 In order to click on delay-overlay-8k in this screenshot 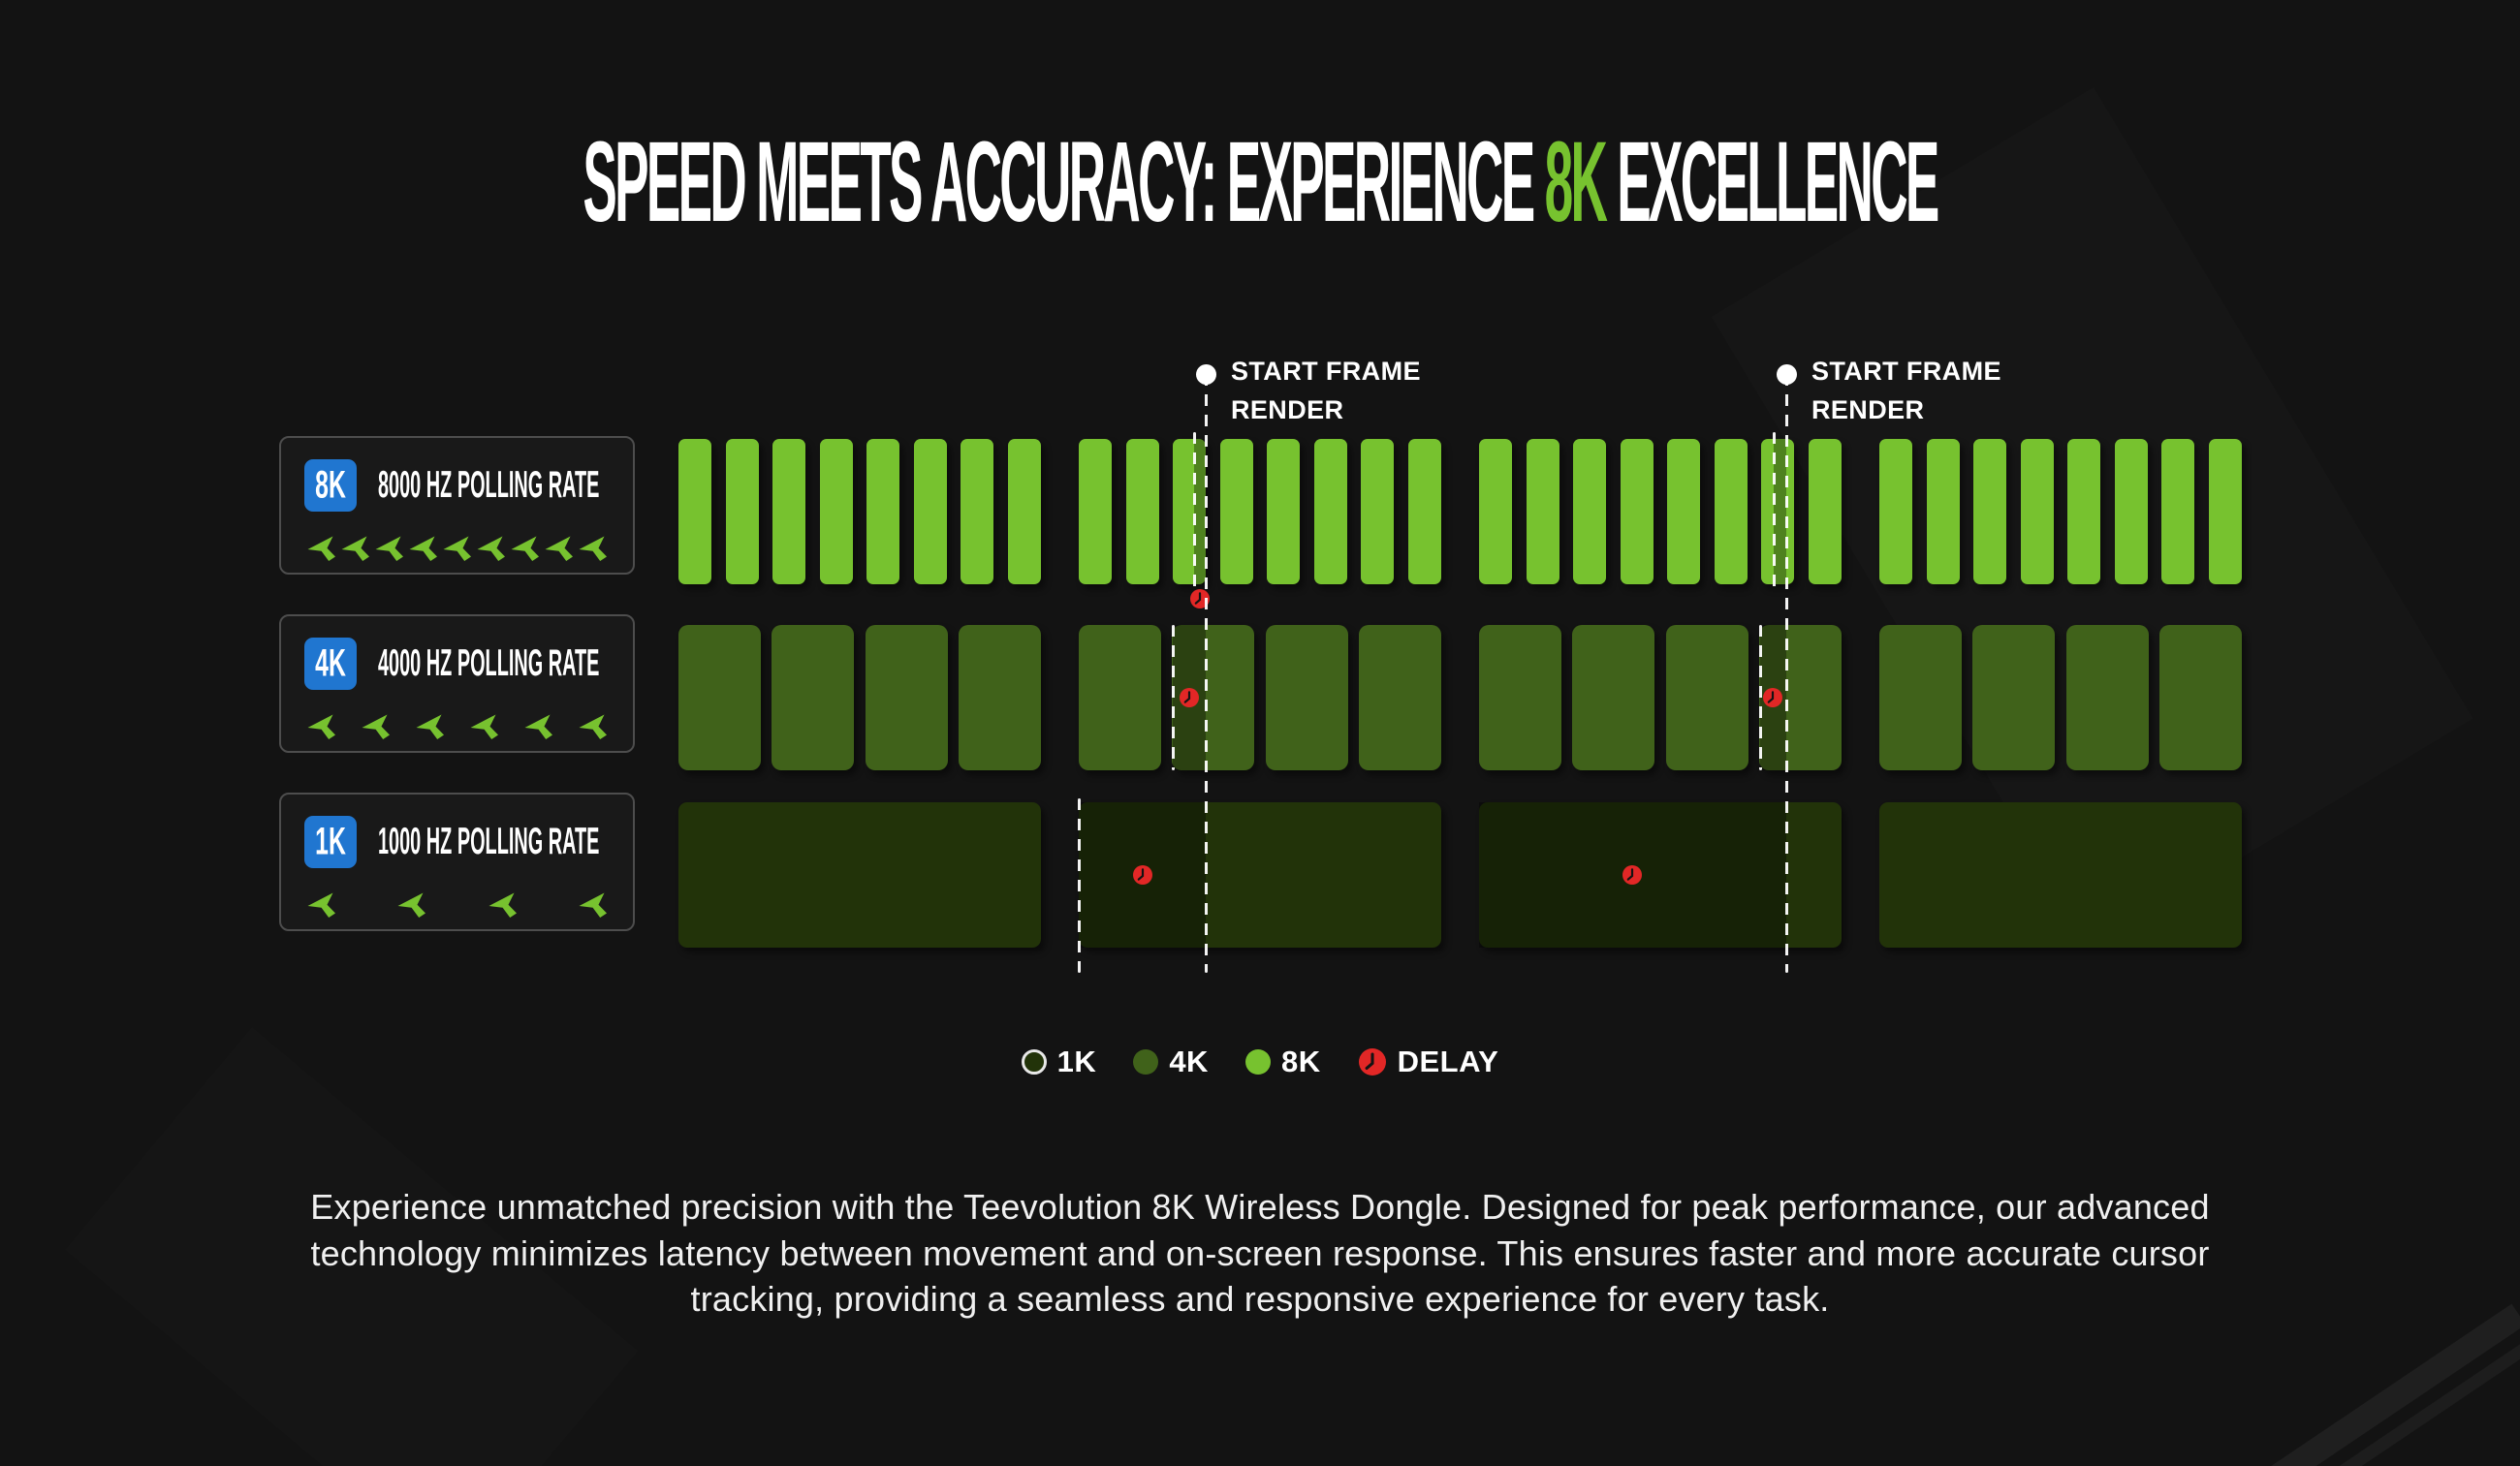, I will do `click(1200, 512)`.